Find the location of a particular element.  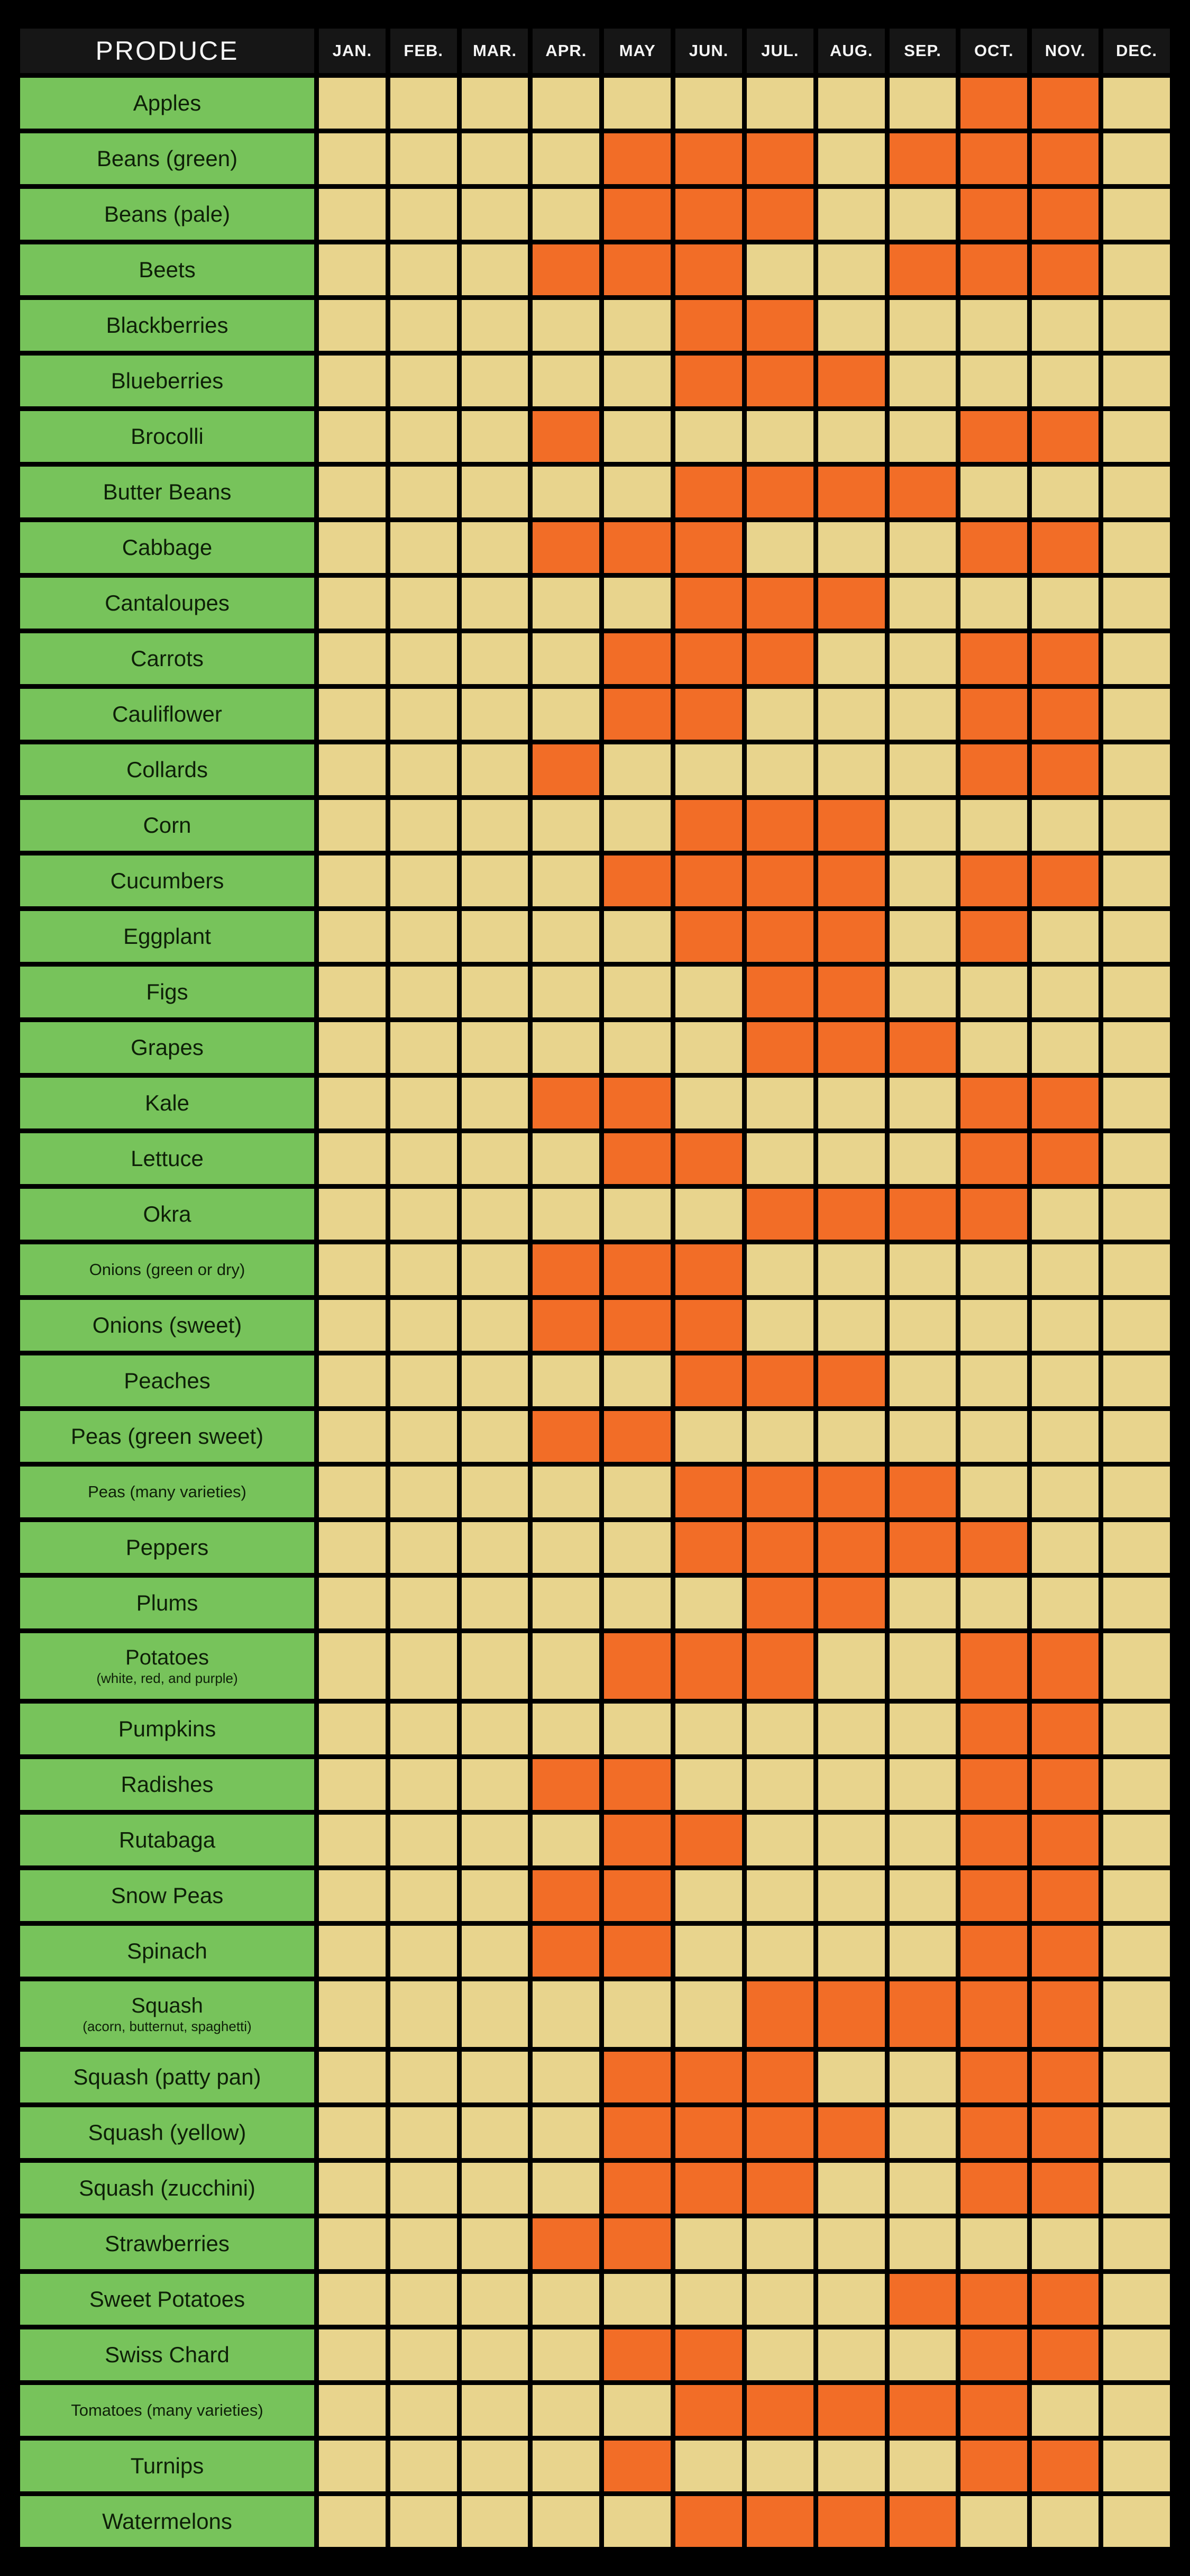

produce-label: Figs is located at coordinates (167, 992).